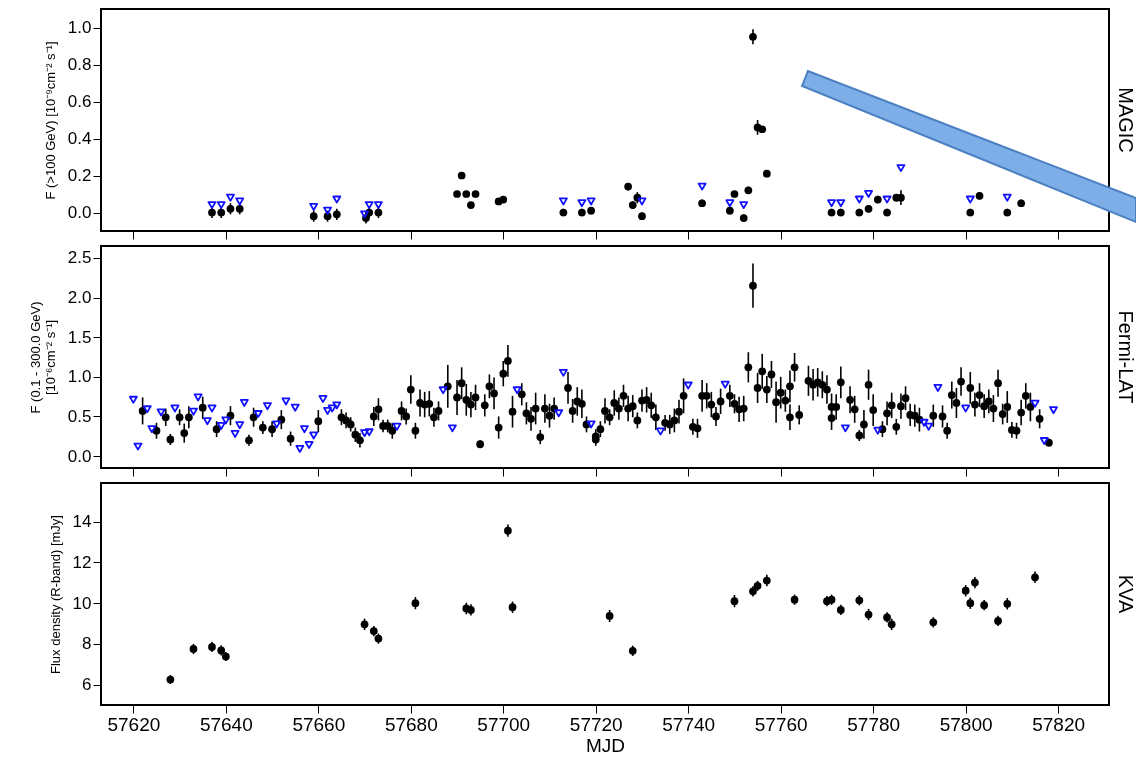 Image resolution: width=1136 pixels, height=763 pixels. Describe the element at coordinates (134, 724) in the screenshot. I see `x-tick-label: 57620` at that location.